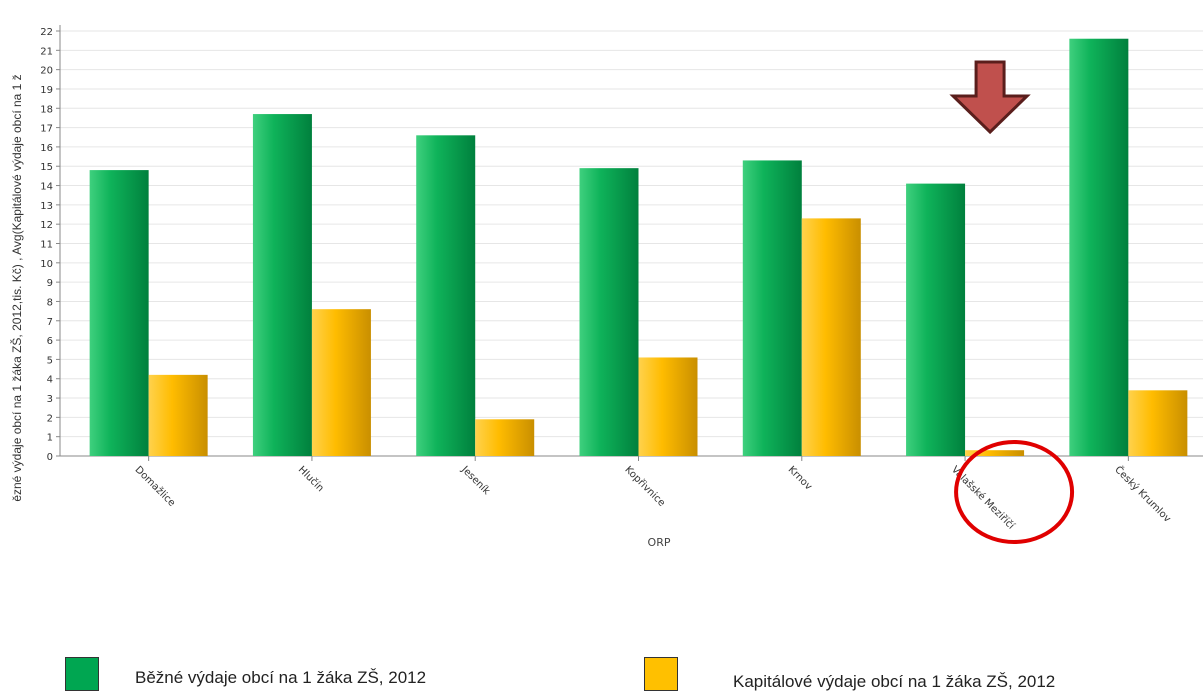  What do you see at coordinates (990, 97) in the screenshot?
I see `arrow-down-annotation` at bounding box center [990, 97].